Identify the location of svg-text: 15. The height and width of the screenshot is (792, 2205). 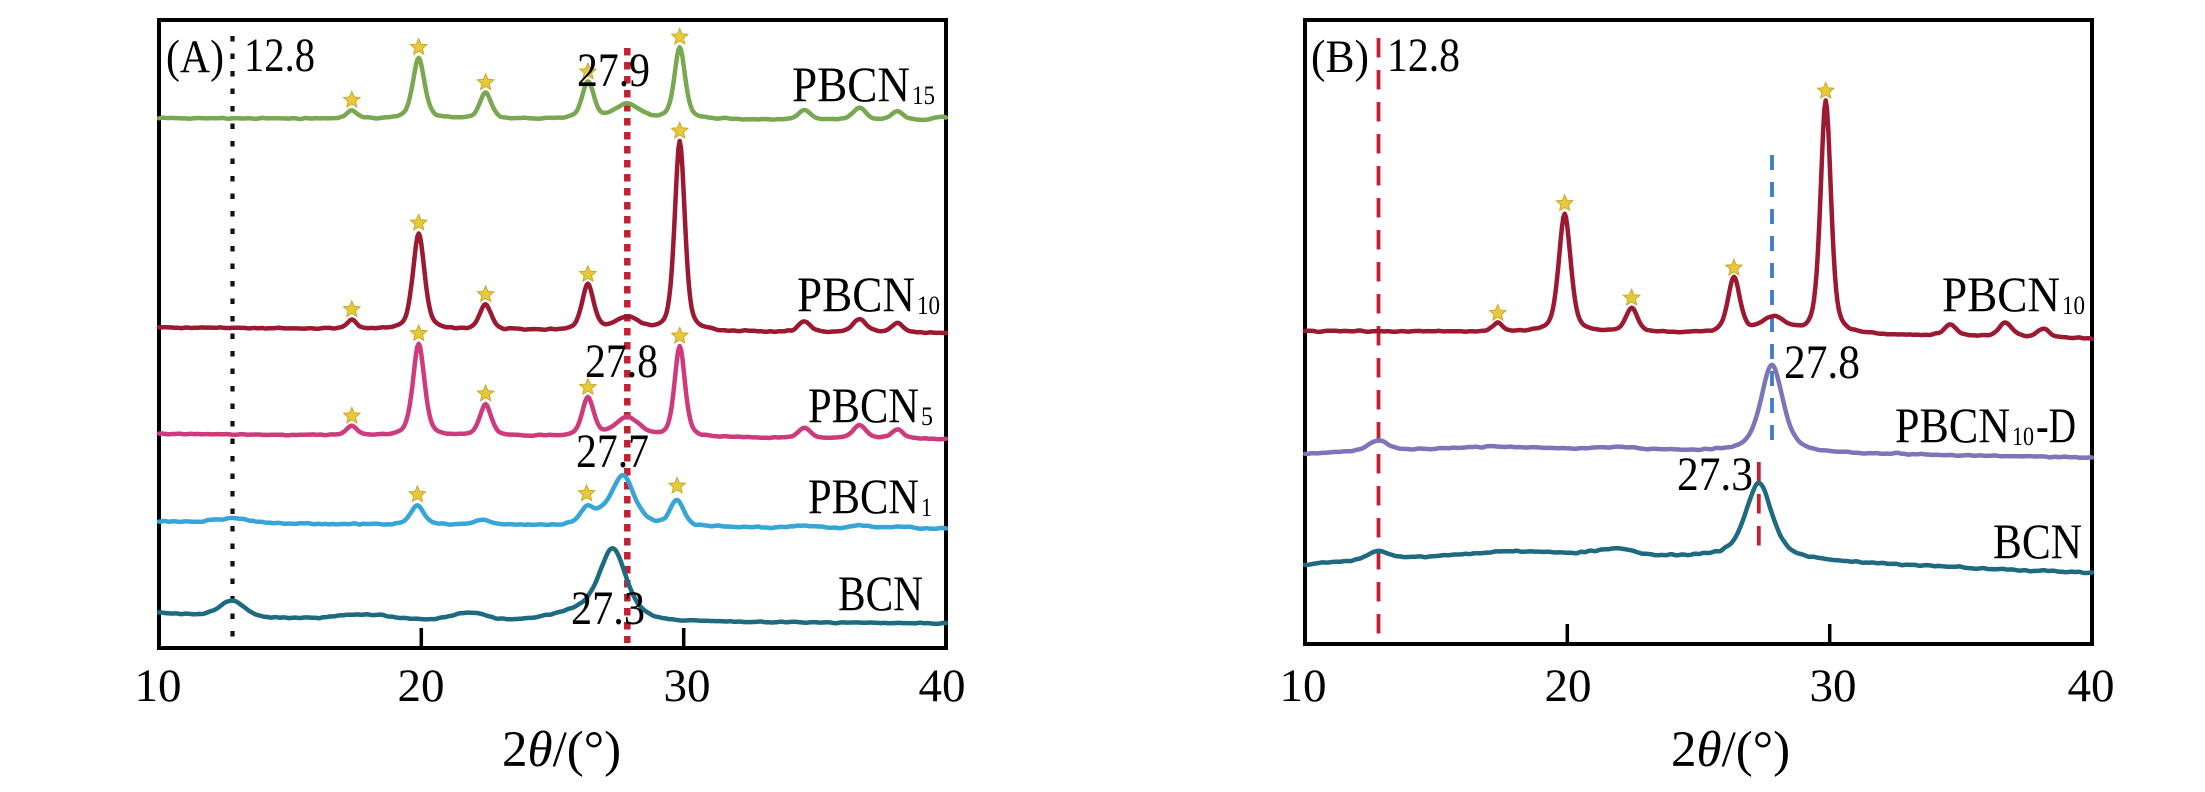
(923, 95).